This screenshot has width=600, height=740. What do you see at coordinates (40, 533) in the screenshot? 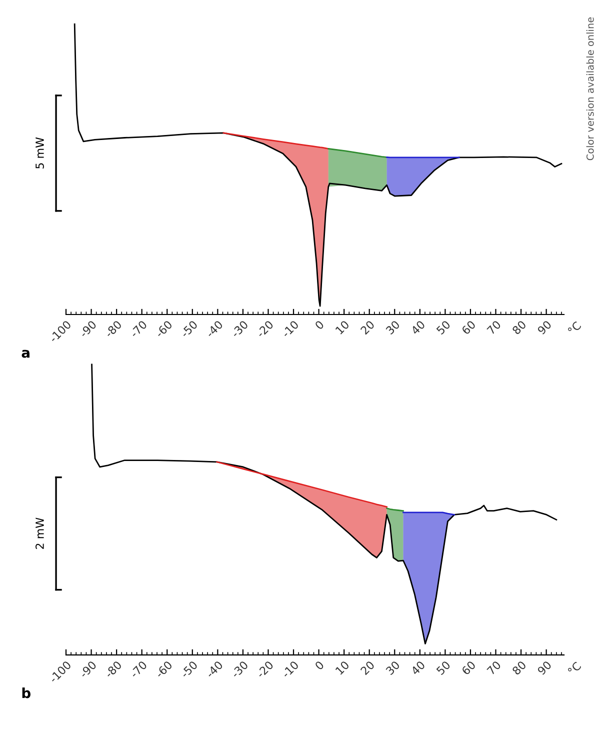
I see `text: 2 mW` at bounding box center [40, 533].